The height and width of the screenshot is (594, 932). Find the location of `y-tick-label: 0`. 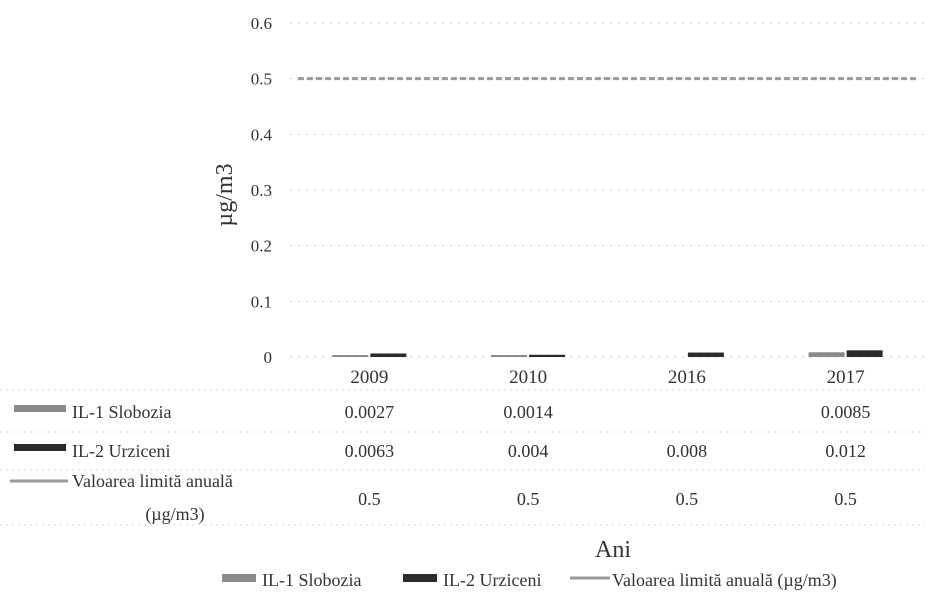

y-tick-label: 0 is located at coordinates (268, 357).